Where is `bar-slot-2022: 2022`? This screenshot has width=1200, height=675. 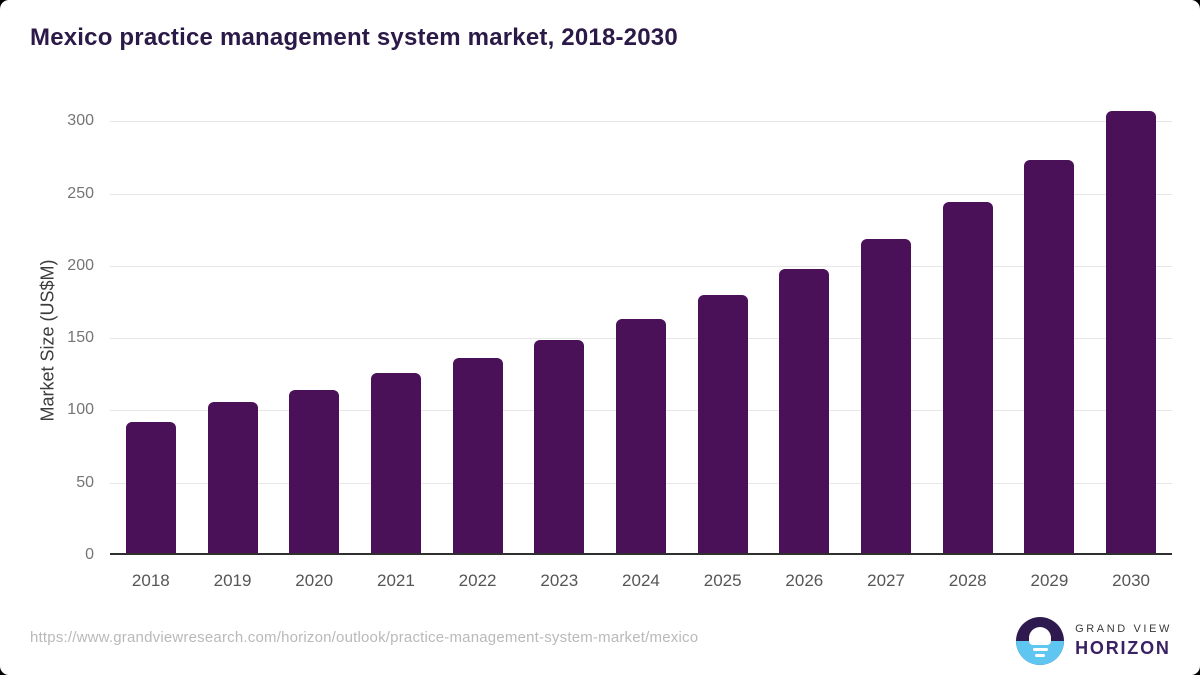 bar-slot-2022: 2022 is located at coordinates (478, 348).